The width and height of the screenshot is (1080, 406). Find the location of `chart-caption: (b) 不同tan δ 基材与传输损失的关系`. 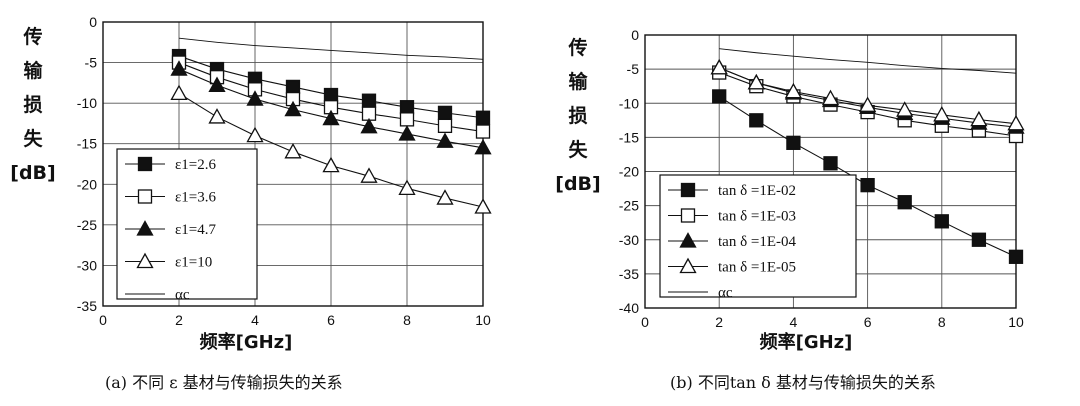

chart-caption: (b) 不同tan δ 基材与传输损失的关系 is located at coordinates (803, 382).